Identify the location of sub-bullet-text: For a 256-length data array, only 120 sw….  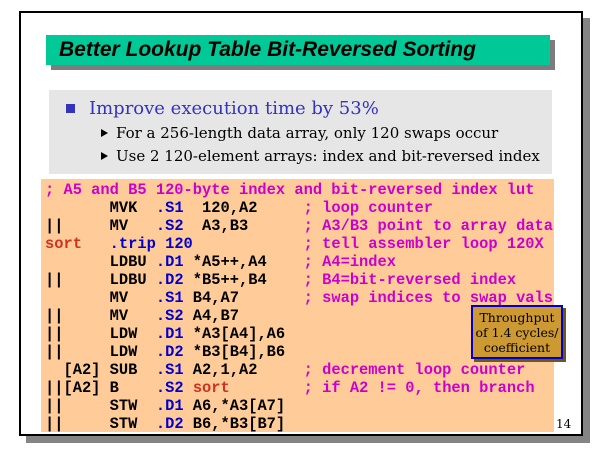
(307, 133).